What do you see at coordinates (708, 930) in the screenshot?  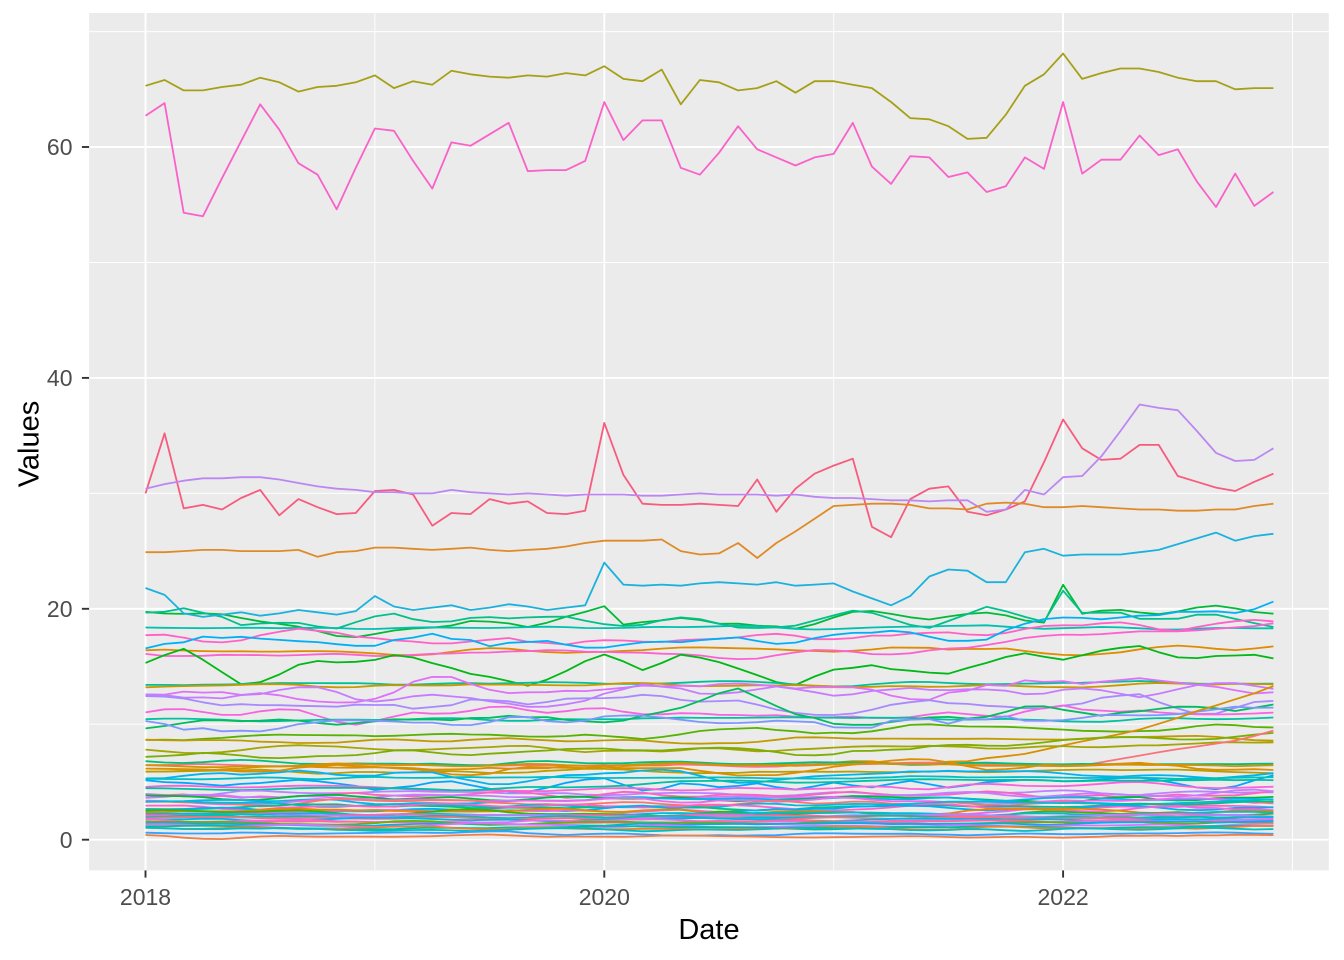 I see `svg-text: Date` at bounding box center [708, 930].